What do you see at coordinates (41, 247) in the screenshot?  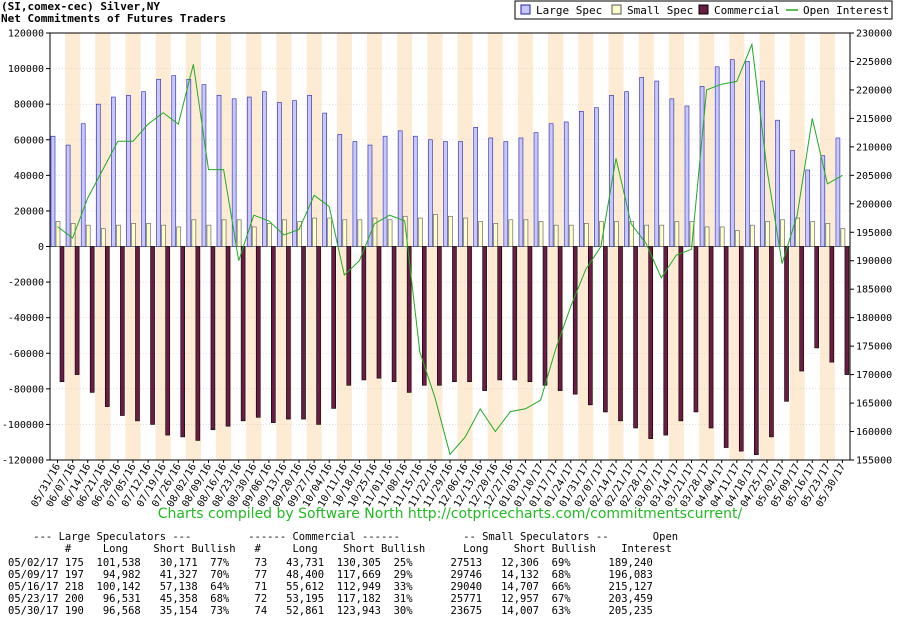 I see `left-tick-label: 0` at bounding box center [41, 247].